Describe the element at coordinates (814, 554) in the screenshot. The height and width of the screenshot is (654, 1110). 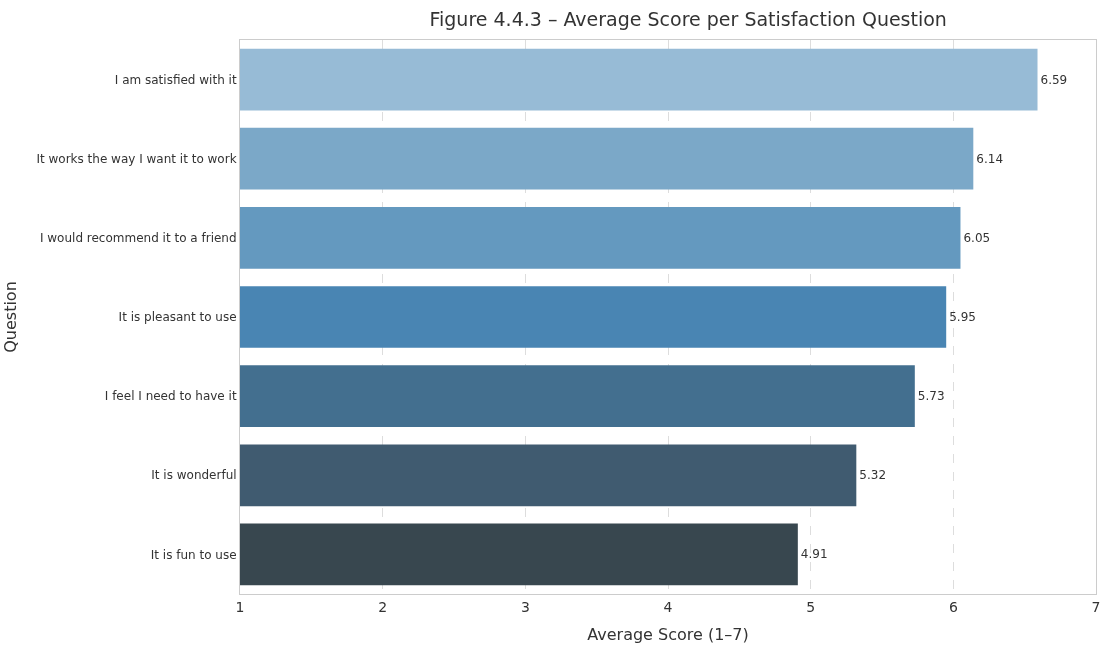
I see `data-label: 4.91` at that location.